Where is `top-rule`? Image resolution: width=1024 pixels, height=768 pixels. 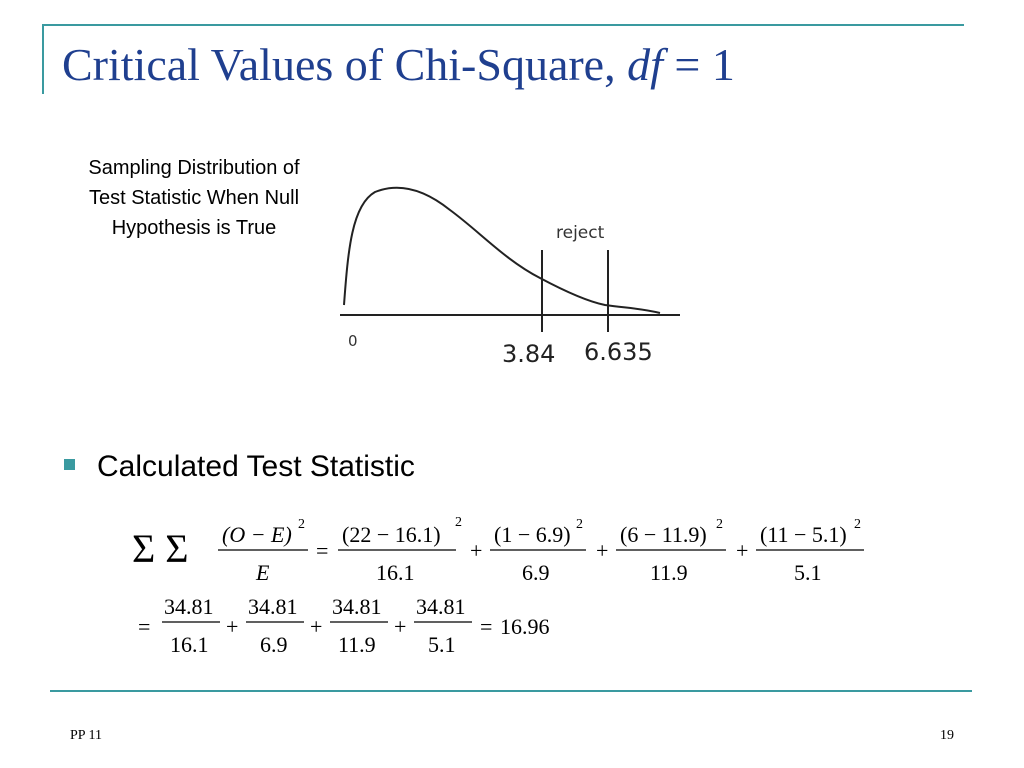 top-rule is located at coordinates (503, 25).